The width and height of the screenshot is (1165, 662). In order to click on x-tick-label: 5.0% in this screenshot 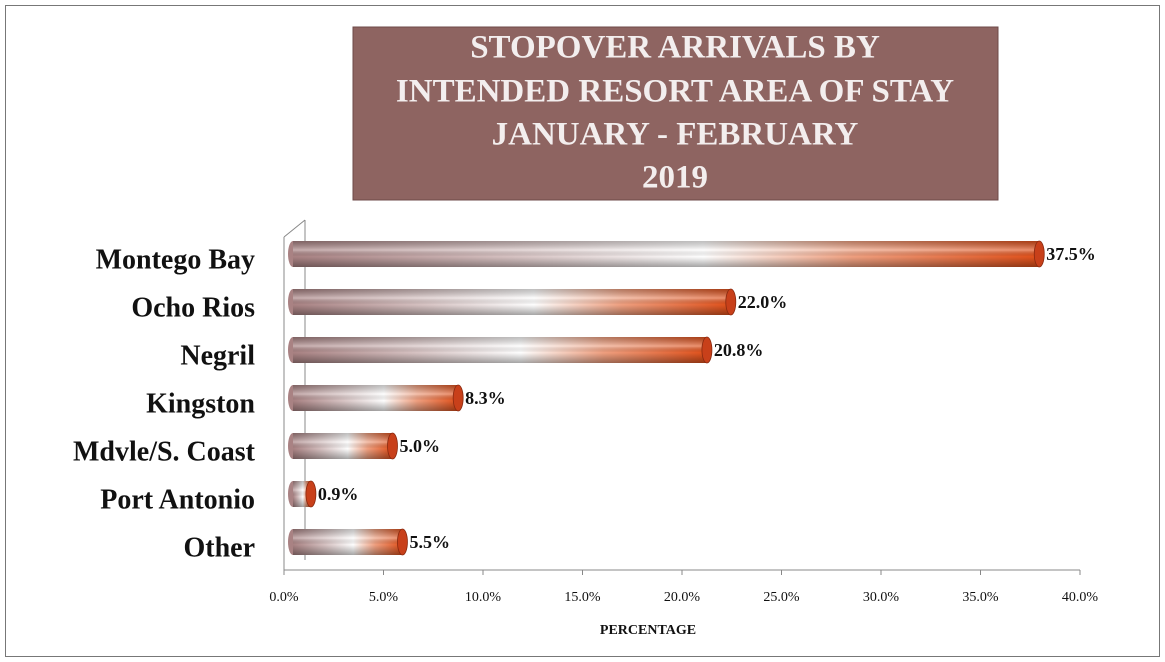, I will do `click(384, 597)`.